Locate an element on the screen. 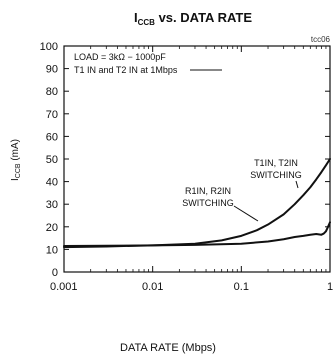 This screenshot has width=333, height=357. chart-title-sub: CCB is located at coordinates (147, 22).